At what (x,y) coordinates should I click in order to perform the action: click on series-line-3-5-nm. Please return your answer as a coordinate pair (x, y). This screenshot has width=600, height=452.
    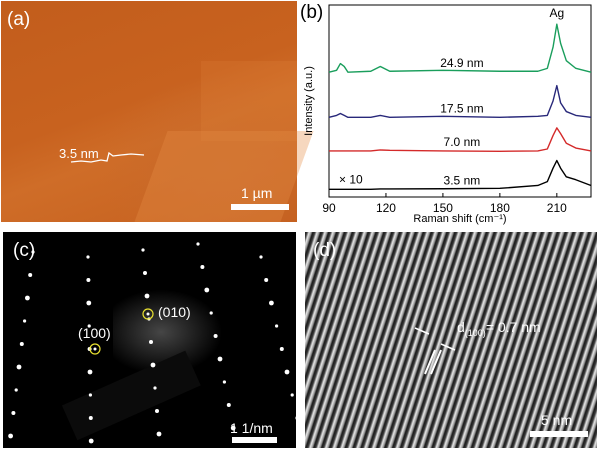
    Looking at the image, I should click on (460, 175).